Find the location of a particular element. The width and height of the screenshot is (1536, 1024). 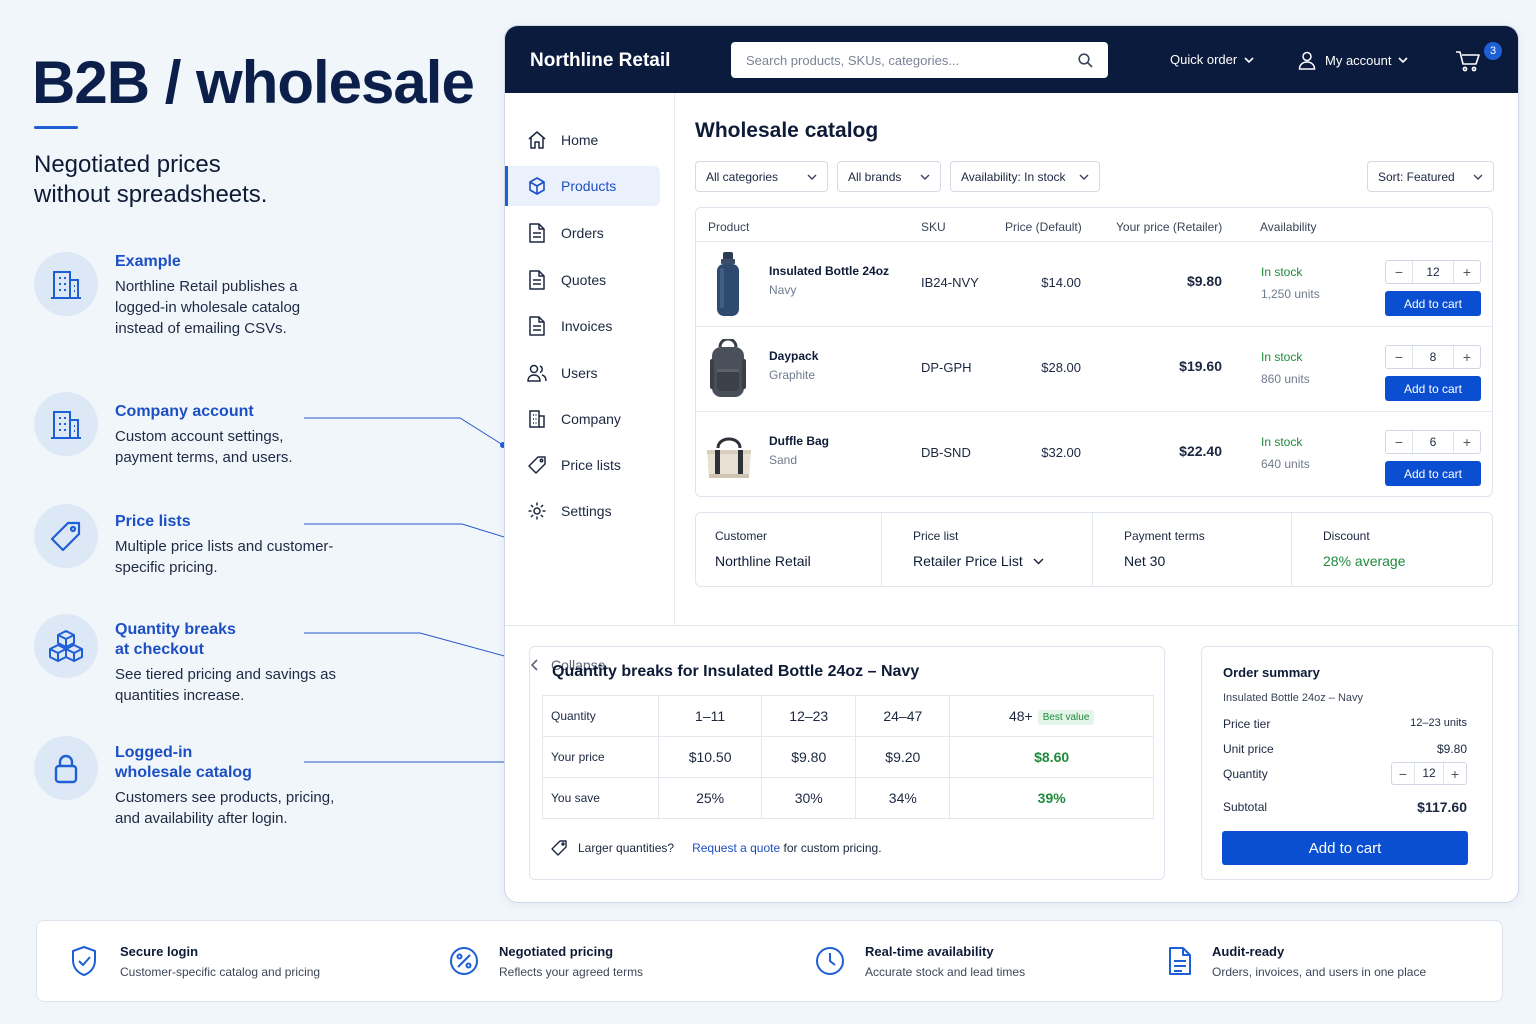

quantity-value: 8 is located at coordinates (1433, 357).